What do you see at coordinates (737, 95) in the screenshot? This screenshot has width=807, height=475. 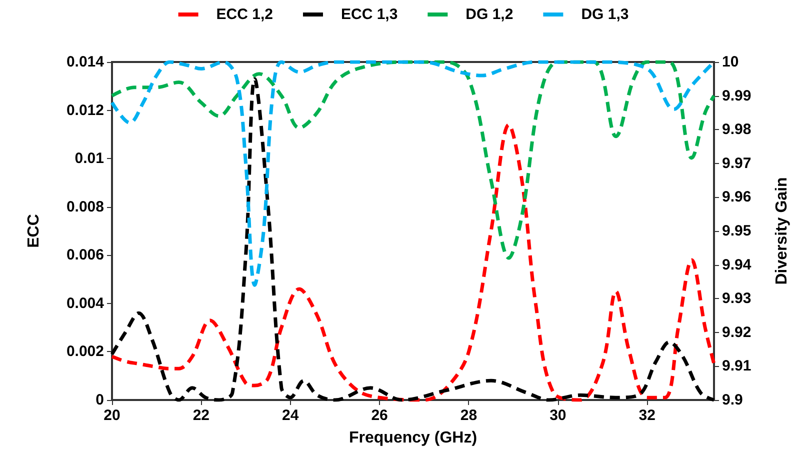 I see `y2-tick-label: 9.99` at bounding box center [737, 95].